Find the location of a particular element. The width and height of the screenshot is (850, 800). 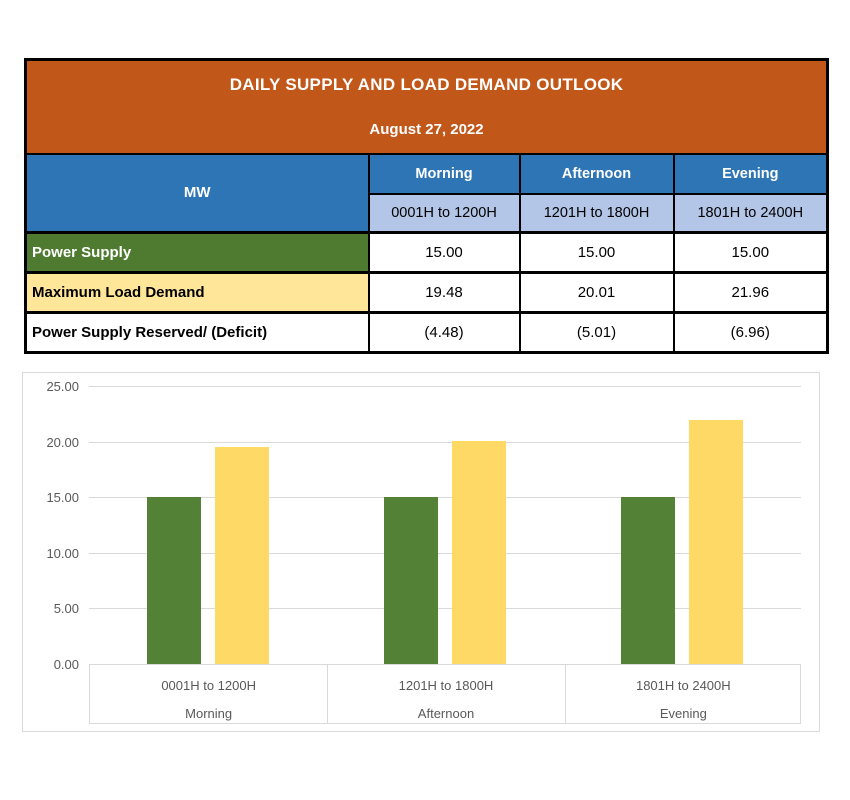

cell-reserve-morning: (4.48) is located at coordinates (444, 332).